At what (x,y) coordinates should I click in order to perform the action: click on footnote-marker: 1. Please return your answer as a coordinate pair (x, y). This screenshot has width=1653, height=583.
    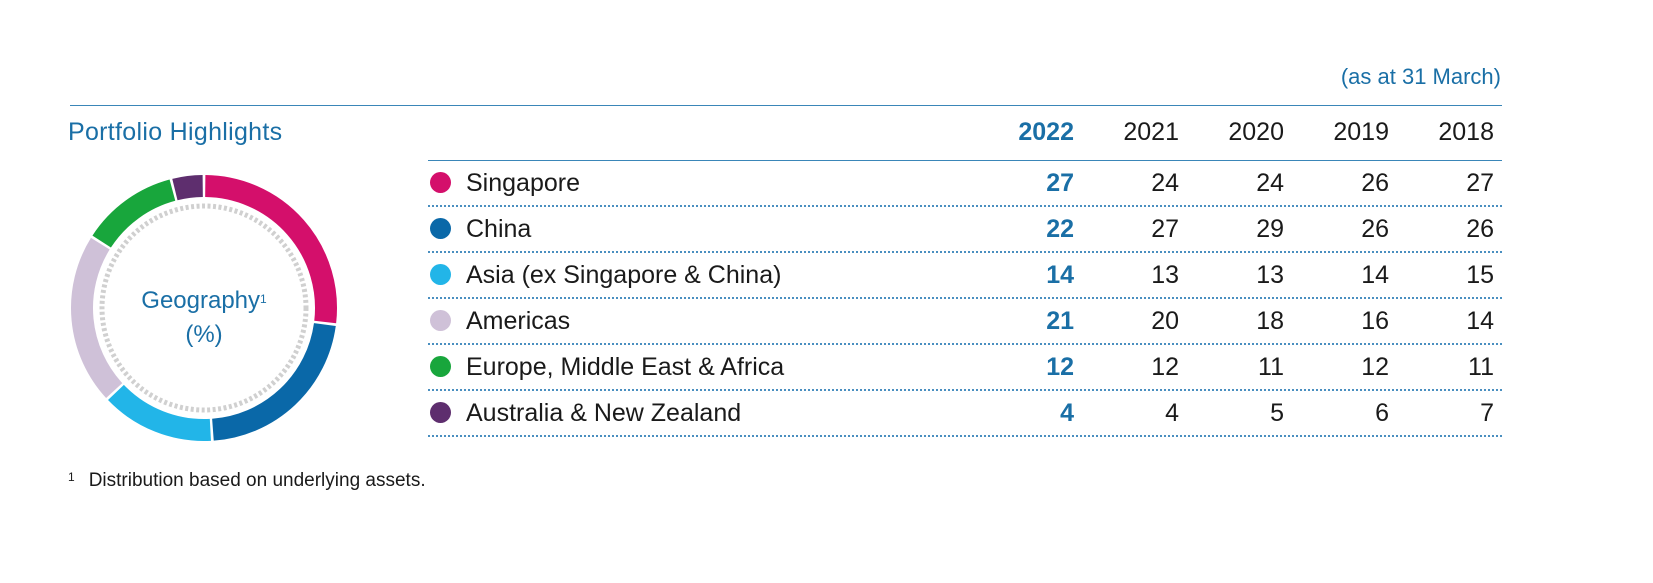
    Looking at the image, I should click on (71, 477).